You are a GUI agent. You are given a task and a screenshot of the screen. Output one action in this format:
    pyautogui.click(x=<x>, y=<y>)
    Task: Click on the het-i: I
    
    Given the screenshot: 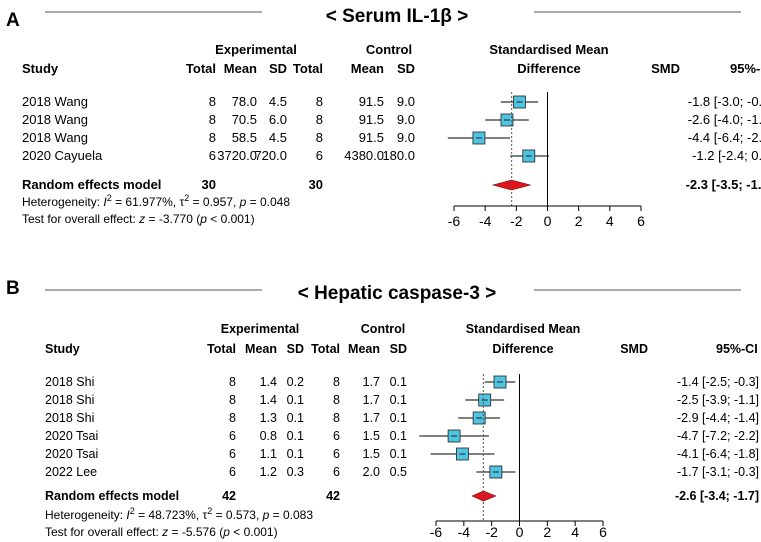 What is the action you would take?
    pyautogui.click(x=128, y=515)
    